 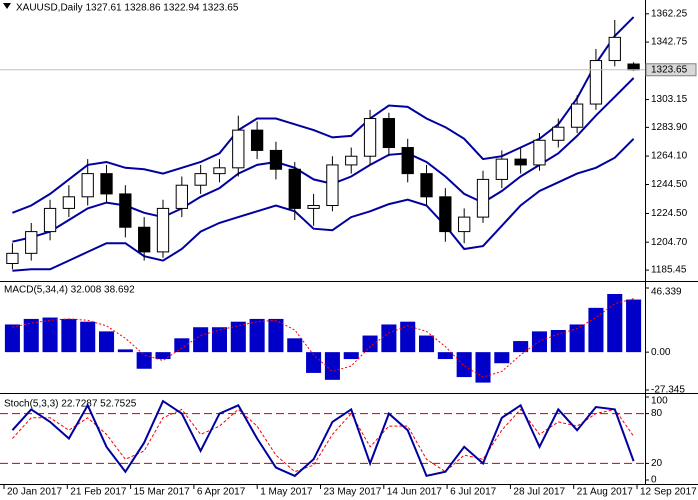 What do you see at coordinates (669, 270) in the screenshot?
I see `y-tick-label: 1185.45` at bounding box center [669, 270].